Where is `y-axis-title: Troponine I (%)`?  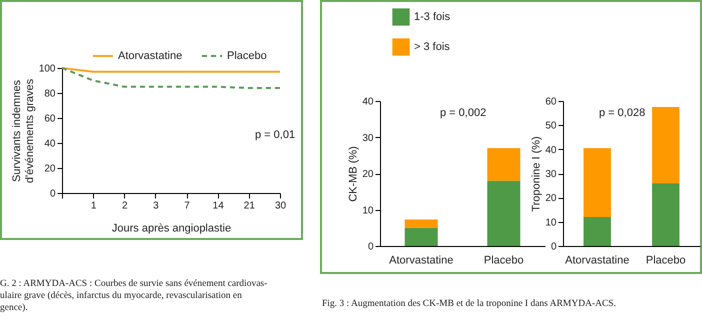
y-axis-title: Troponine I (%) is located at coordinates (536, 174).